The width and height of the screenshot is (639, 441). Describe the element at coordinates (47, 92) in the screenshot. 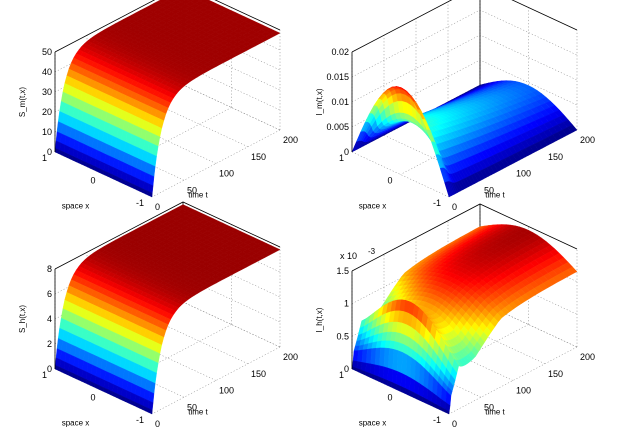

I see `z-tick-label: 30` at that location.